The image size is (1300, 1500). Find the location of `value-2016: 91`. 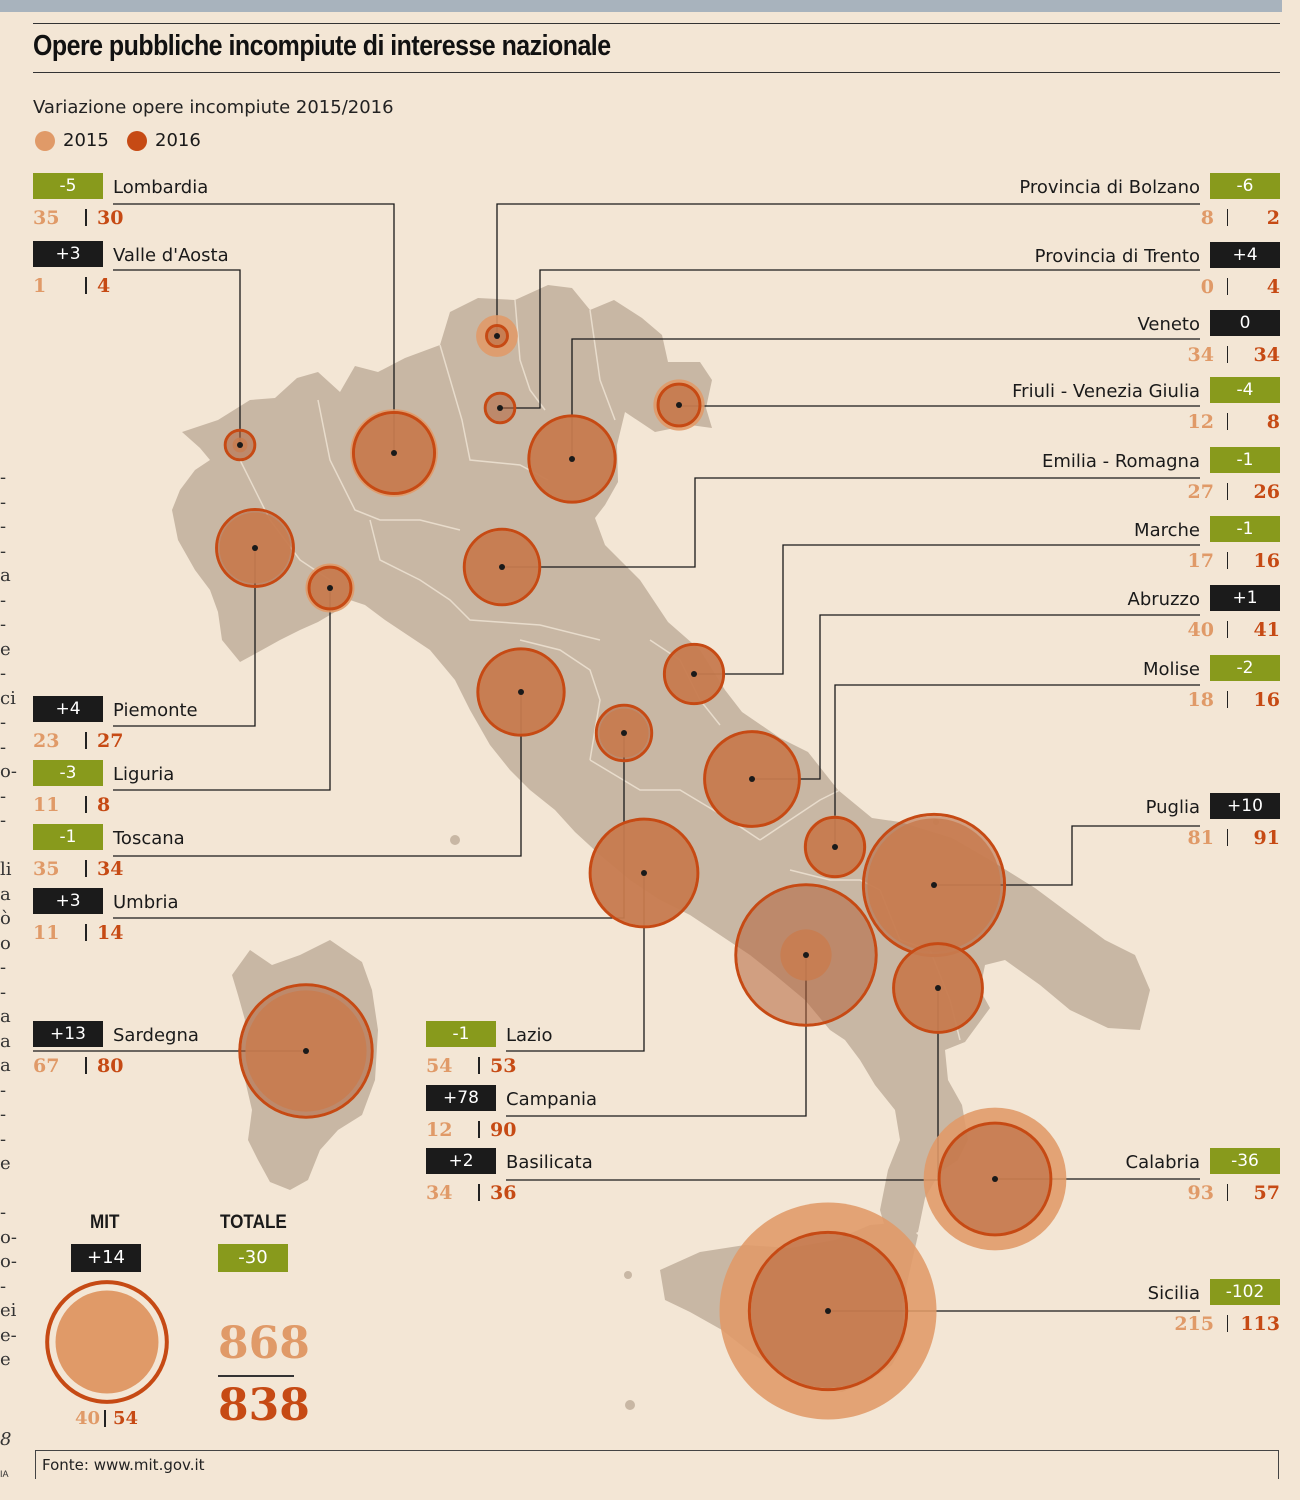

value-2016: 91 is located at coordinates (1266, 838).